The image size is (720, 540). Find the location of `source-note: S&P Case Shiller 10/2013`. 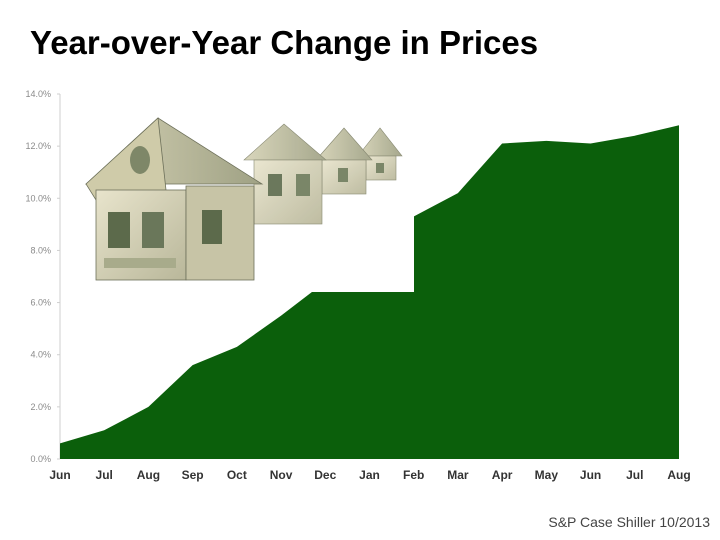

source-note: S&P Case Shiller 10/2013 is located at coordinates (629, 522).